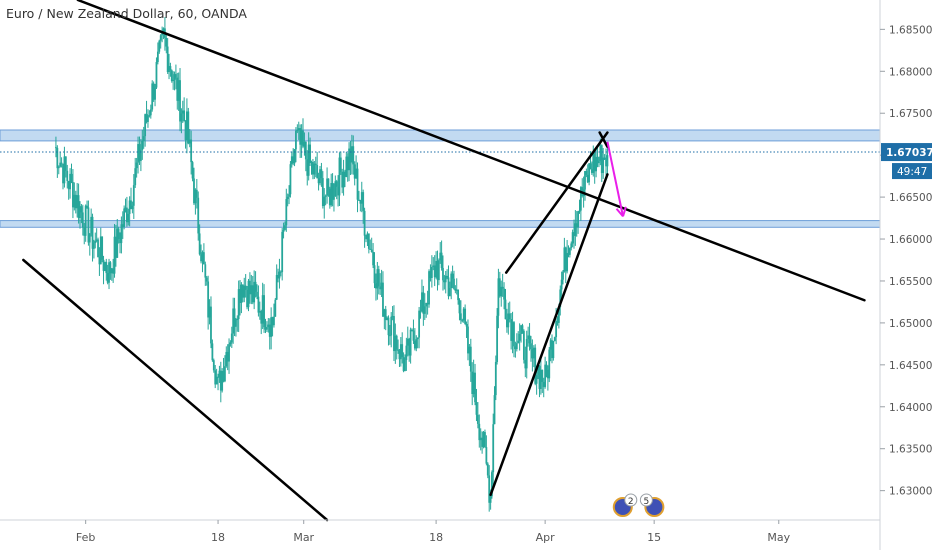 This screenshot has height=550, width=932. Describe the element at coordinates (654, 537) in the screenshot. I see `x-tick-label: 15` at that location.